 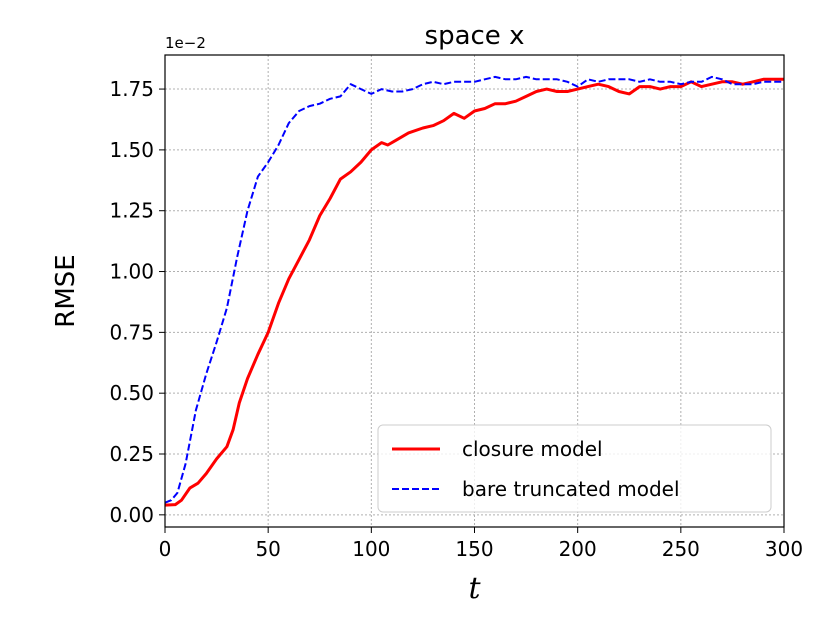 I want to click on legend-label-closure-model: closure model, so click(x=532, y=449).